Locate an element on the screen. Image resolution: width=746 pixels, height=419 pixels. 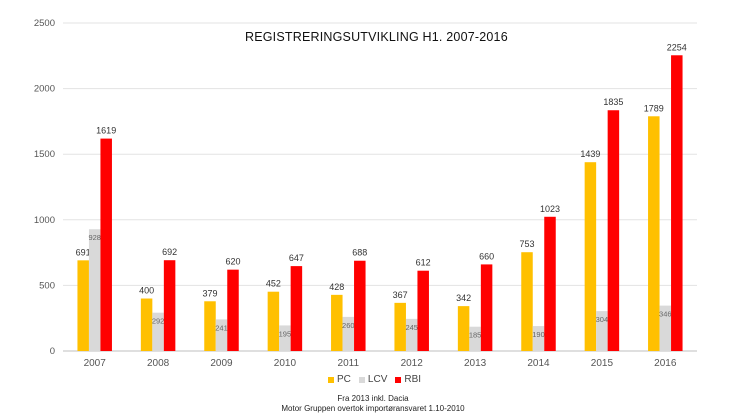
x-tick-label: 2008 is located at coordinates (158, 363).